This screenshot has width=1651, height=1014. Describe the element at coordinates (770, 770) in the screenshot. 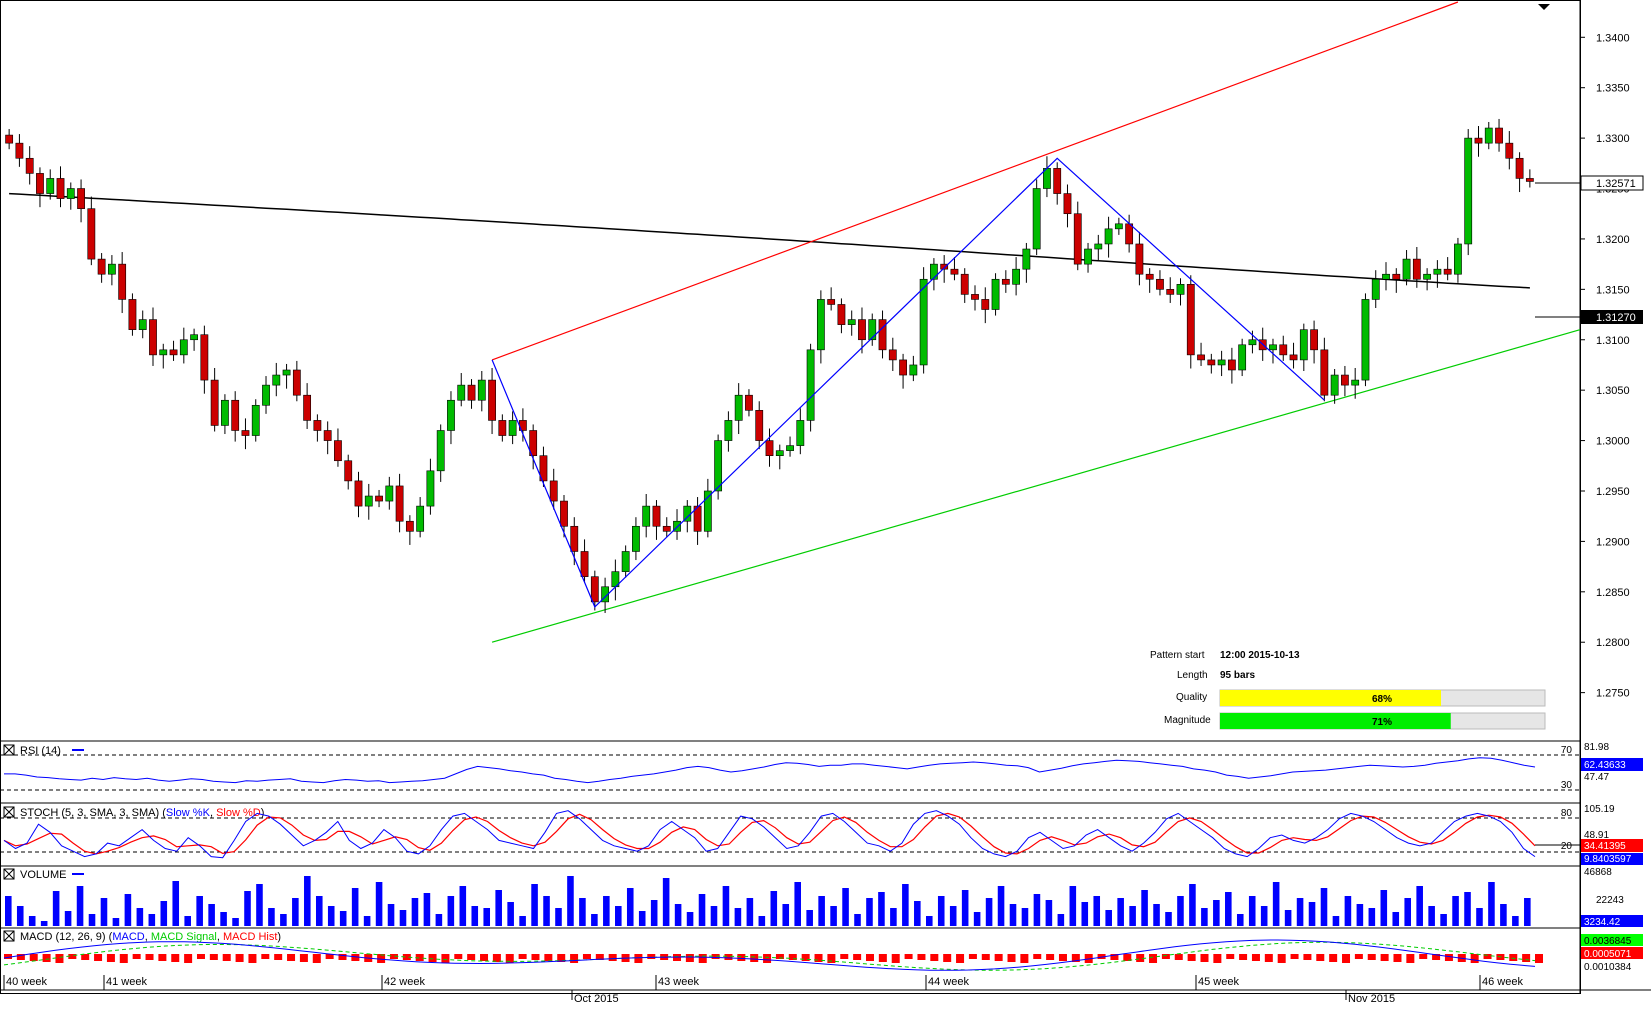

I see `rsi-line` at that location.